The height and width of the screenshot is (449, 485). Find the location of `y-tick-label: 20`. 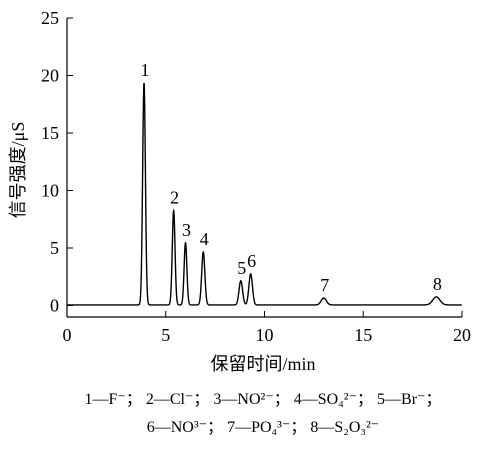

y-tick-label: 20 is located at coordinates (50, 76).